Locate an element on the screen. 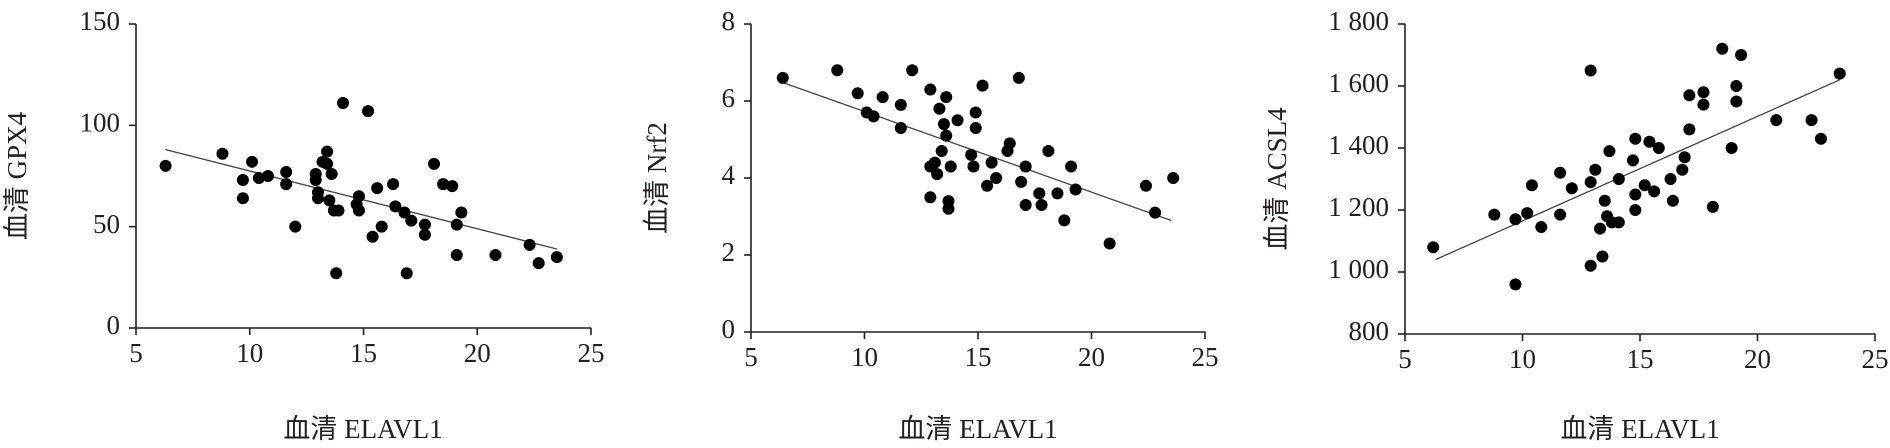 The image size is (1890, 448). x-tick-label: 5 is located at coordinates (751, 357).